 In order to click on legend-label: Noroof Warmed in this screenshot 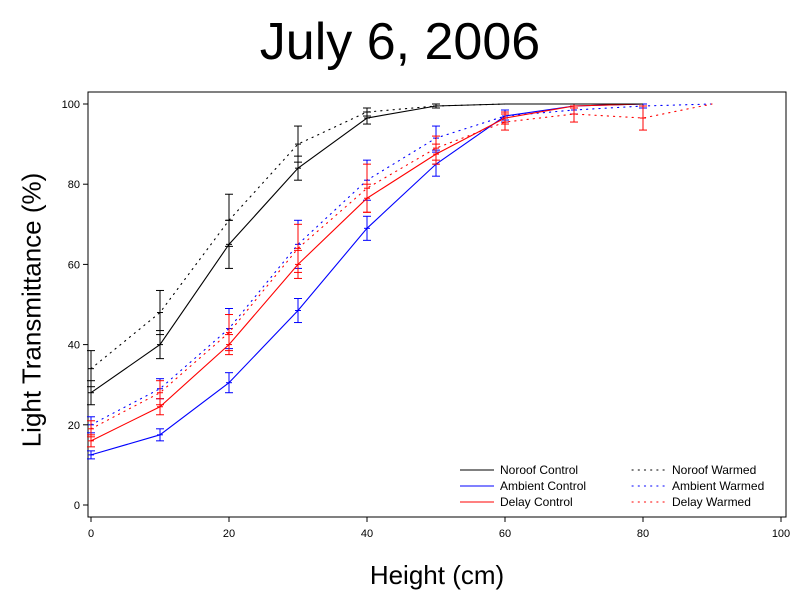, I will do `click(714, 470)`.